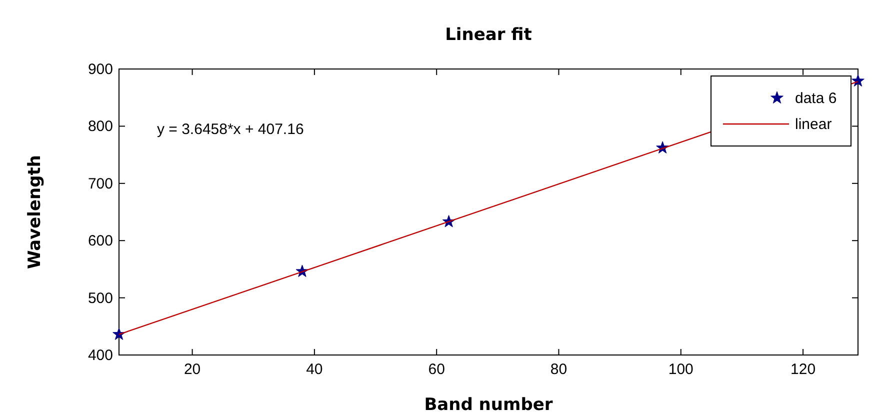 The height and width of the screenshot is (418, 875). Describe the element at coordinates (100, 69) in the screenshot. I see `y-tick-label: 900` at that location.